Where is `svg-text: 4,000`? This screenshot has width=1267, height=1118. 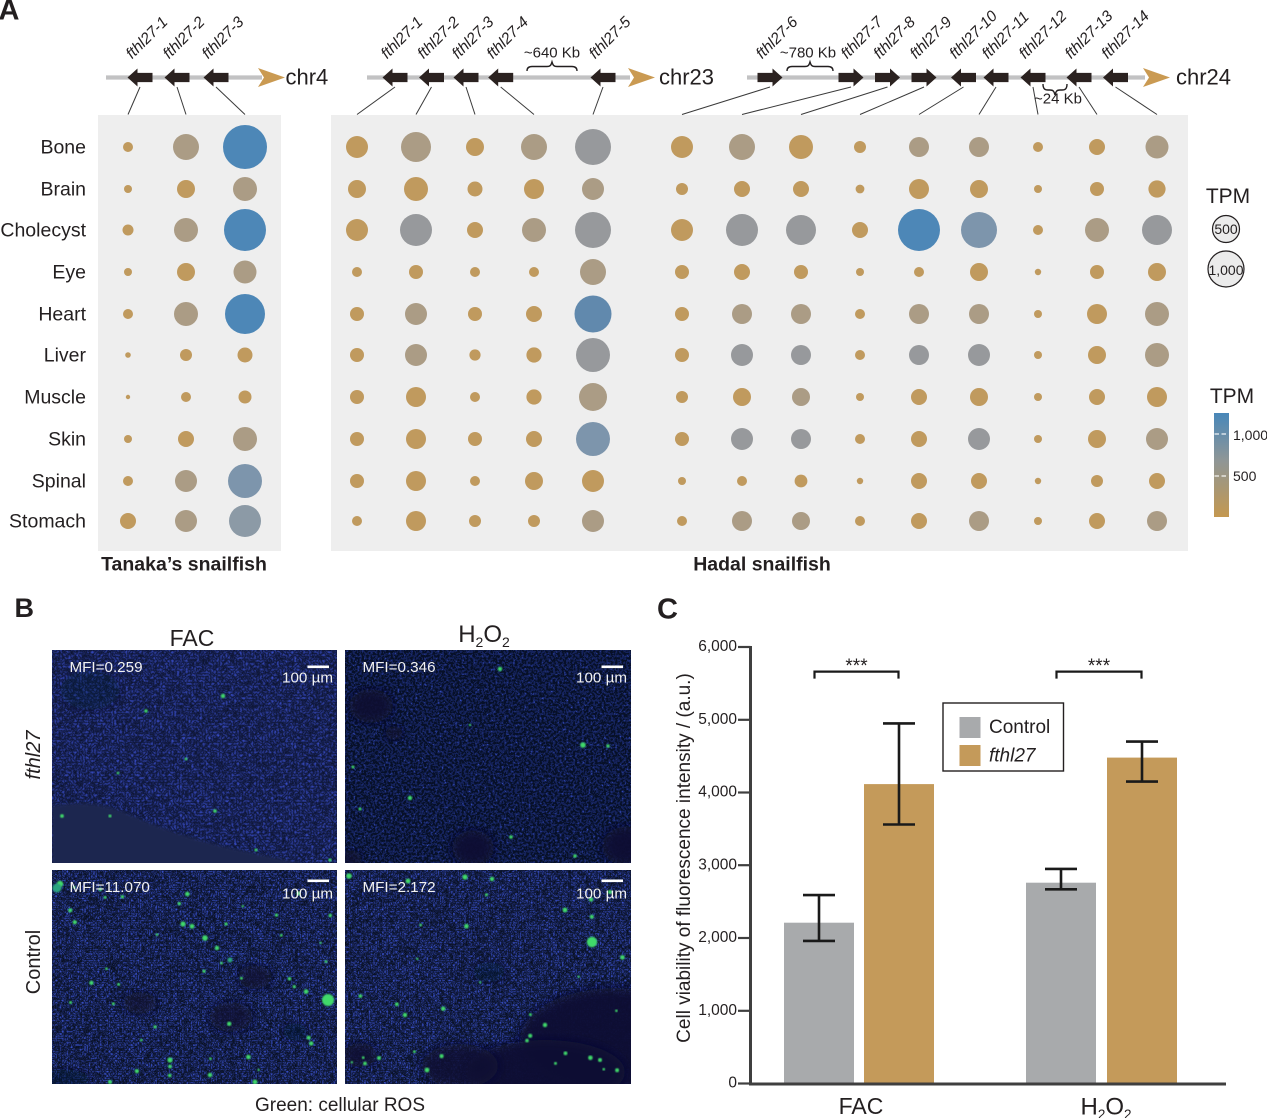 svg-text: 4,000 is located at coordinates (717, 792).